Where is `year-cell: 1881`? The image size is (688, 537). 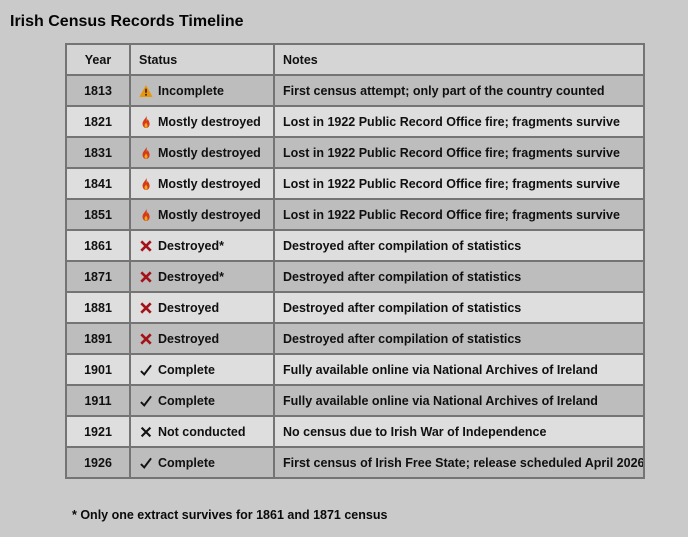
year-cell: 1881 is located at coordinates (98, 307).